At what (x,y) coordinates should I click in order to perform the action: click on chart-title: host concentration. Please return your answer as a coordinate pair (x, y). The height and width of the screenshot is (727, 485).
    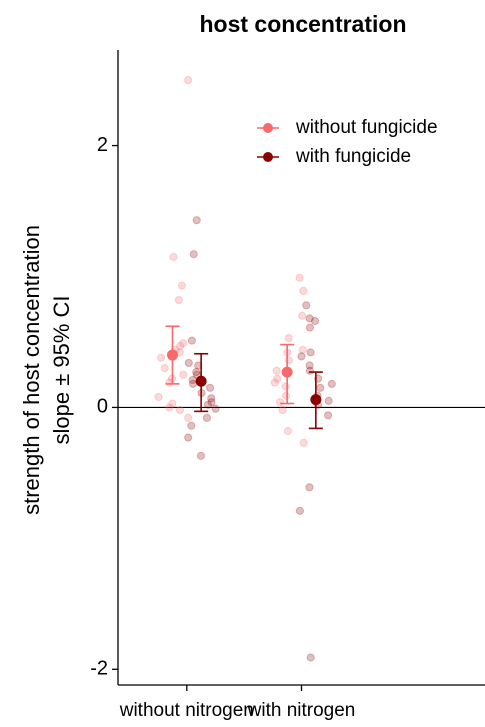
    Looking at the image, I should click on (302, 24).